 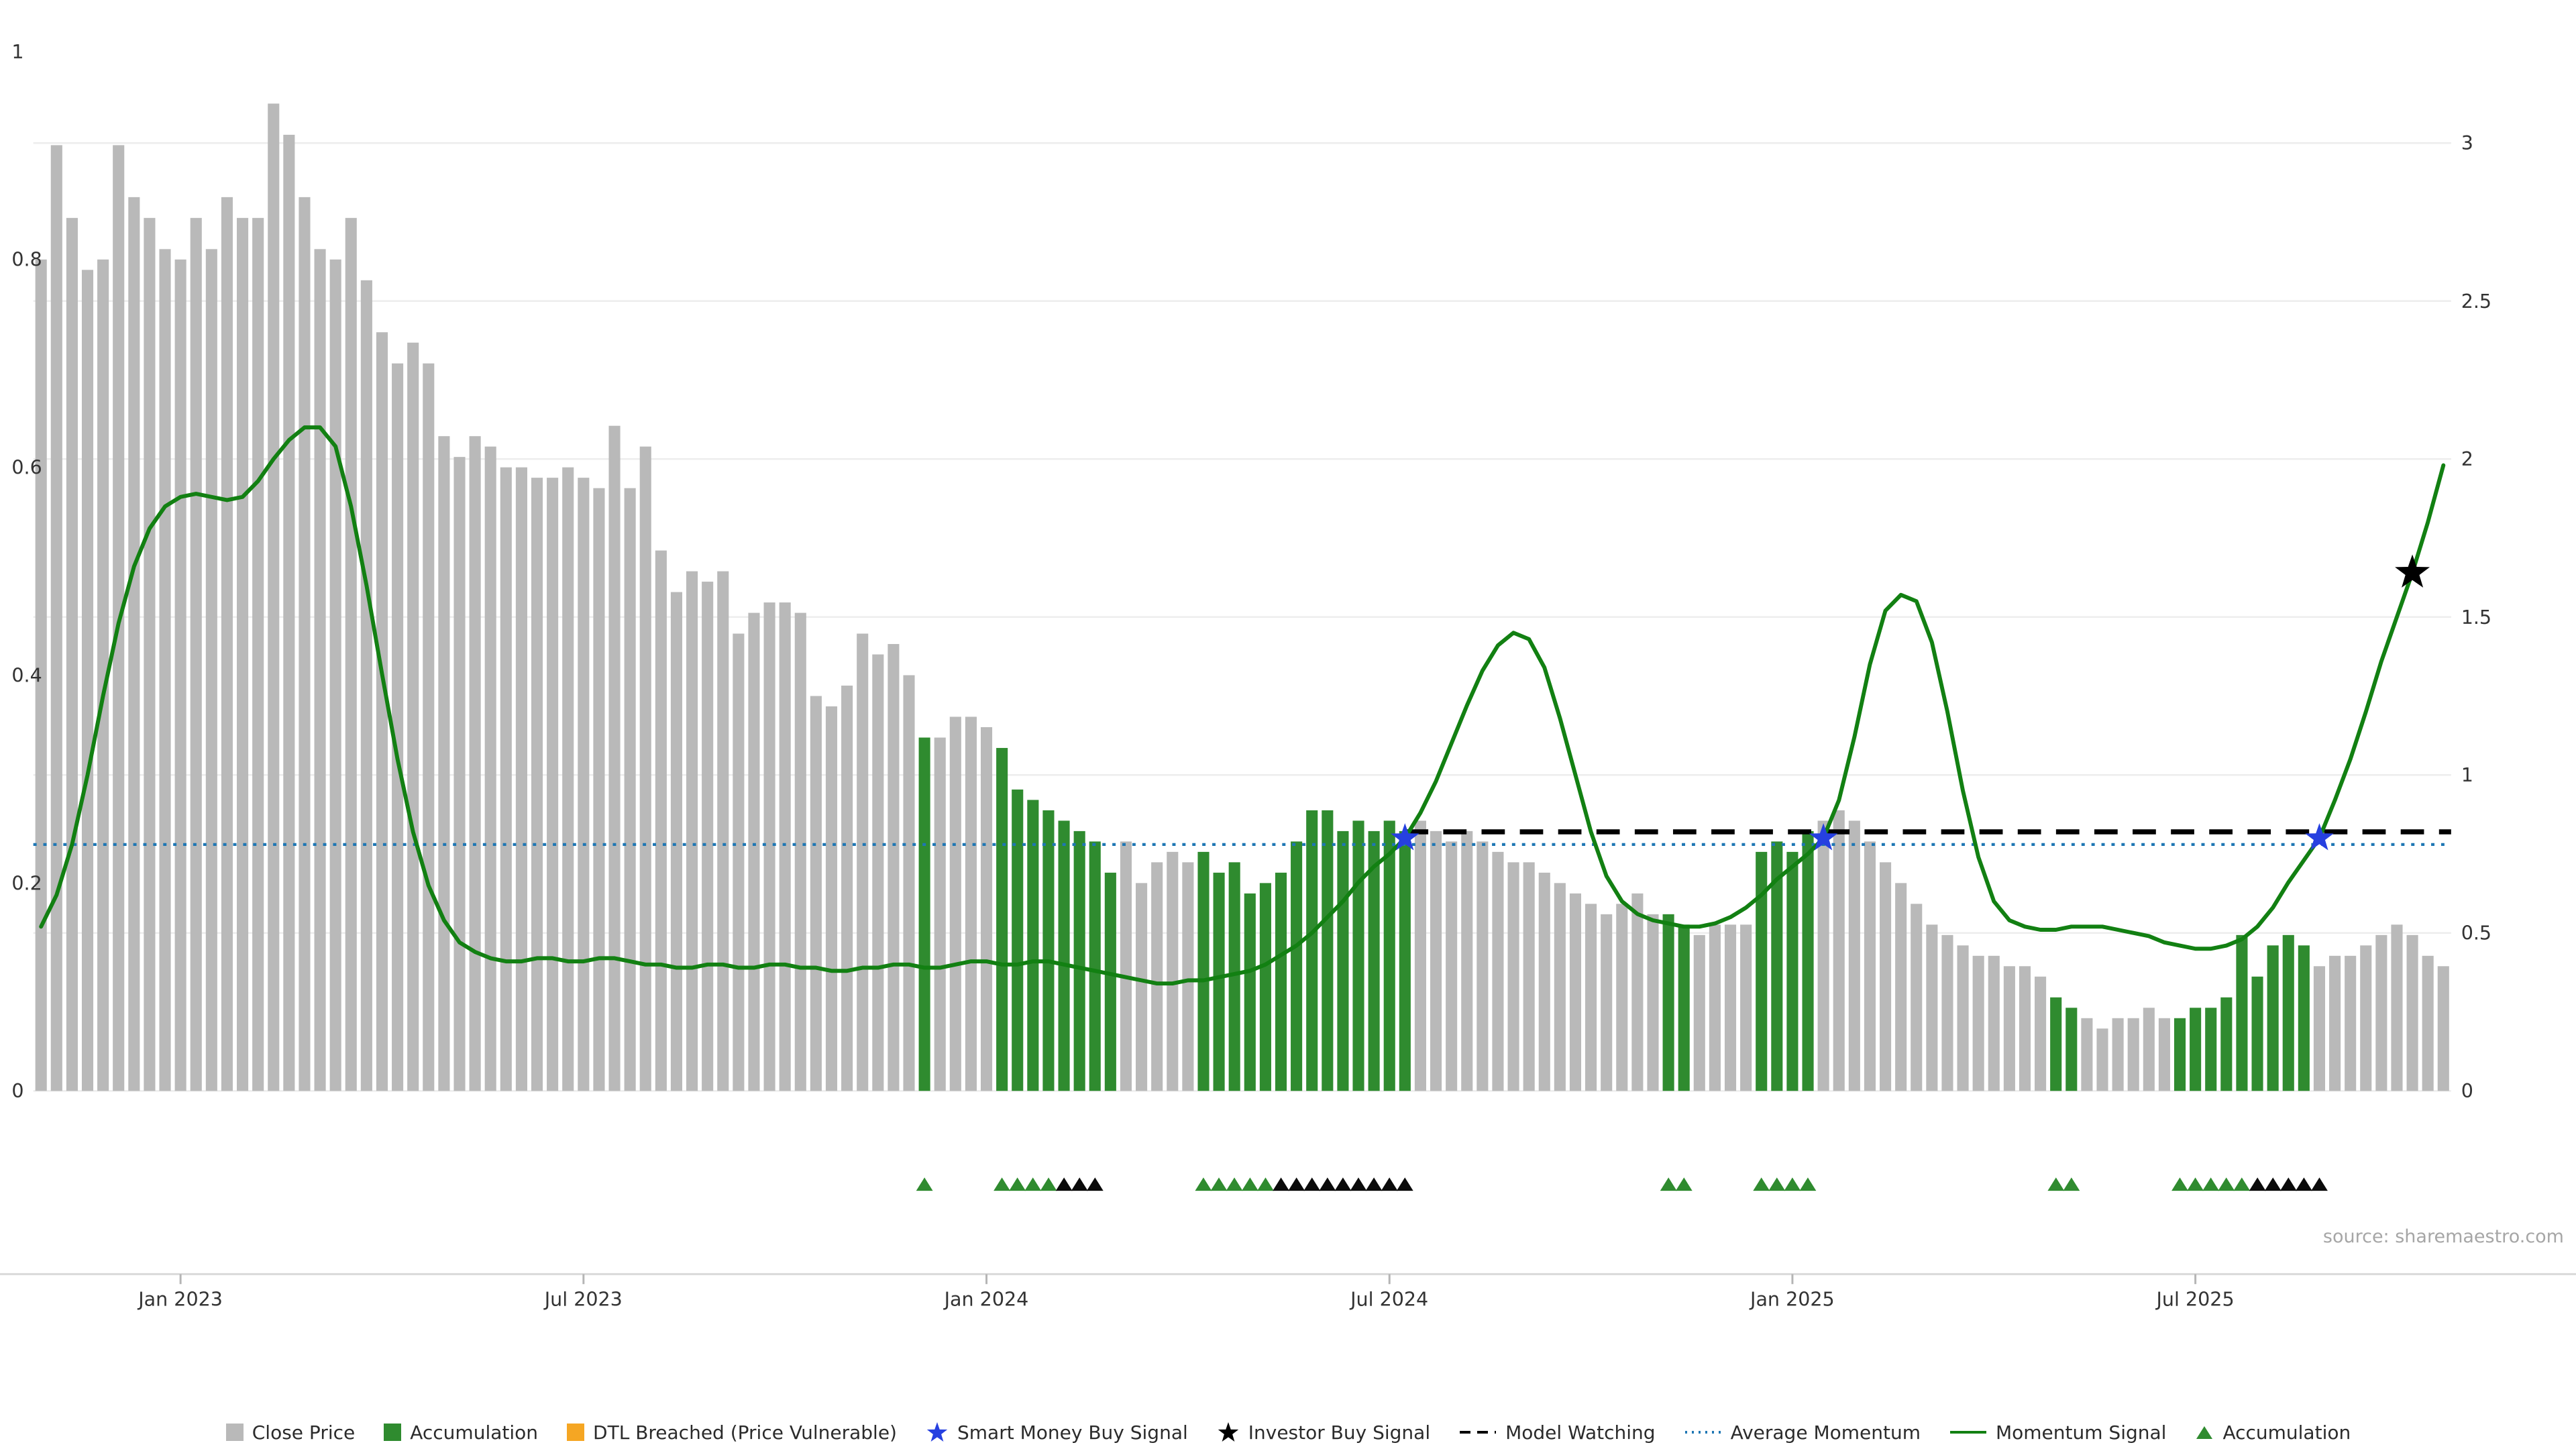 I want to click on legend-item-close-price: Close Price, so click(x=290, y=1432).